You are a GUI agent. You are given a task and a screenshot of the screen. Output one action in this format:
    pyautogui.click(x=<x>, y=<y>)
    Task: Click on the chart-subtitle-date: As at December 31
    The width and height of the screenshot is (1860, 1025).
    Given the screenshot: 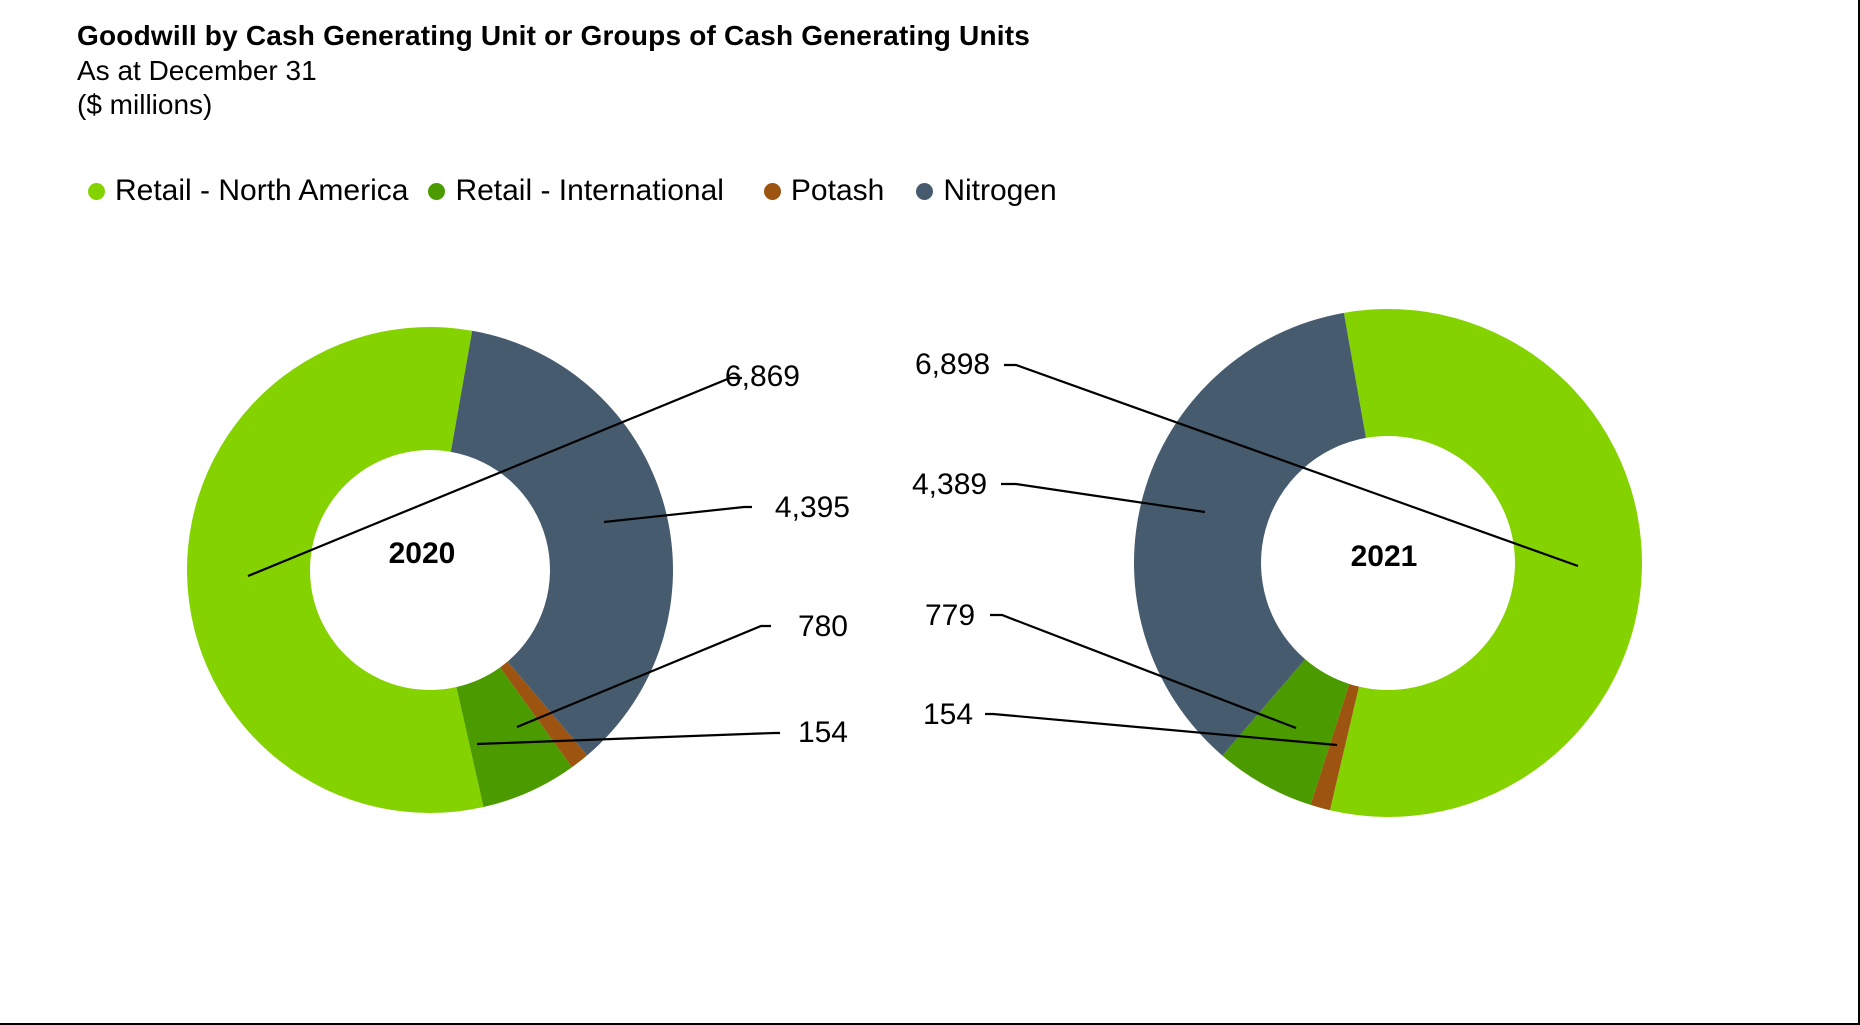 What is the action you would take?
    pyautogui.click(x=197, y=70)
    